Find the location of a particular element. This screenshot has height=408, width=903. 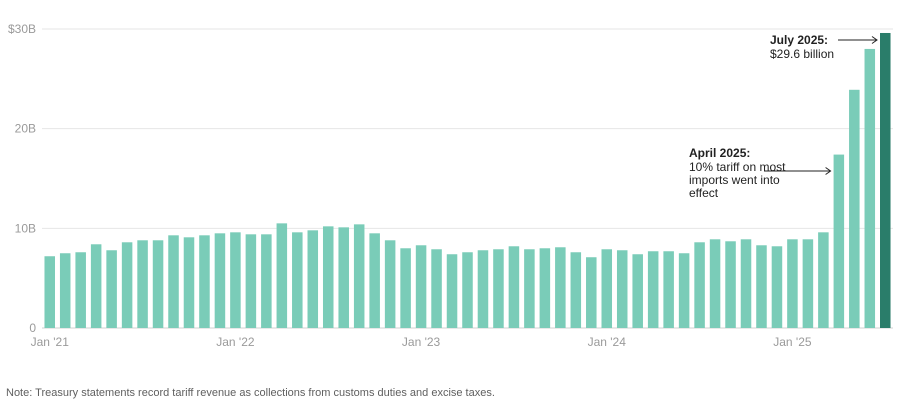

x-axis-labels: Jan '21 Jan '22 Jan '23 Jan '24 Jan '25 is located at coordinates (421, 342).